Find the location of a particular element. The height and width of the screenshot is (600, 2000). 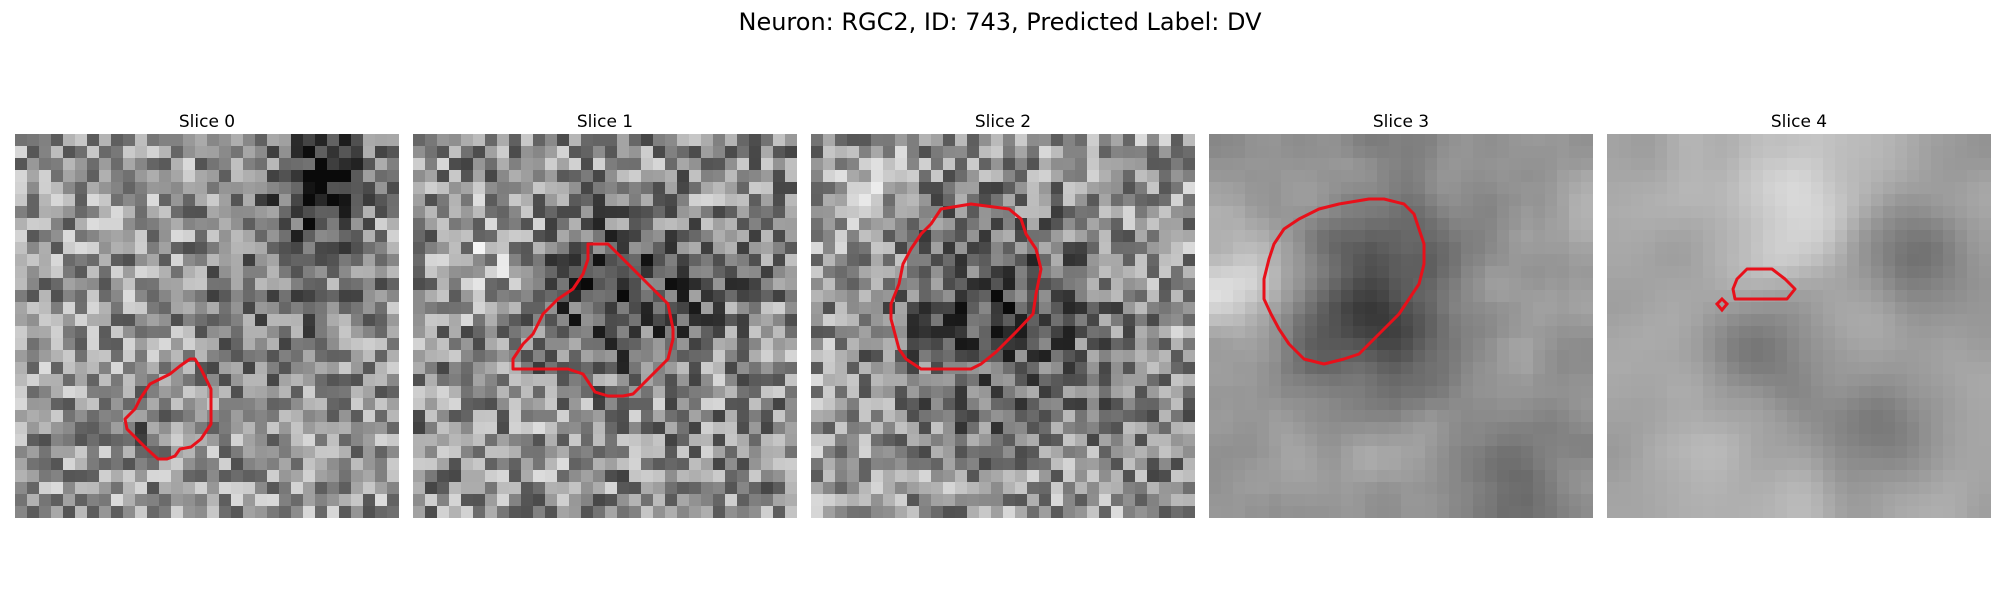

slice-title-3: Slice 3 is located at coordinates (1401, 122).